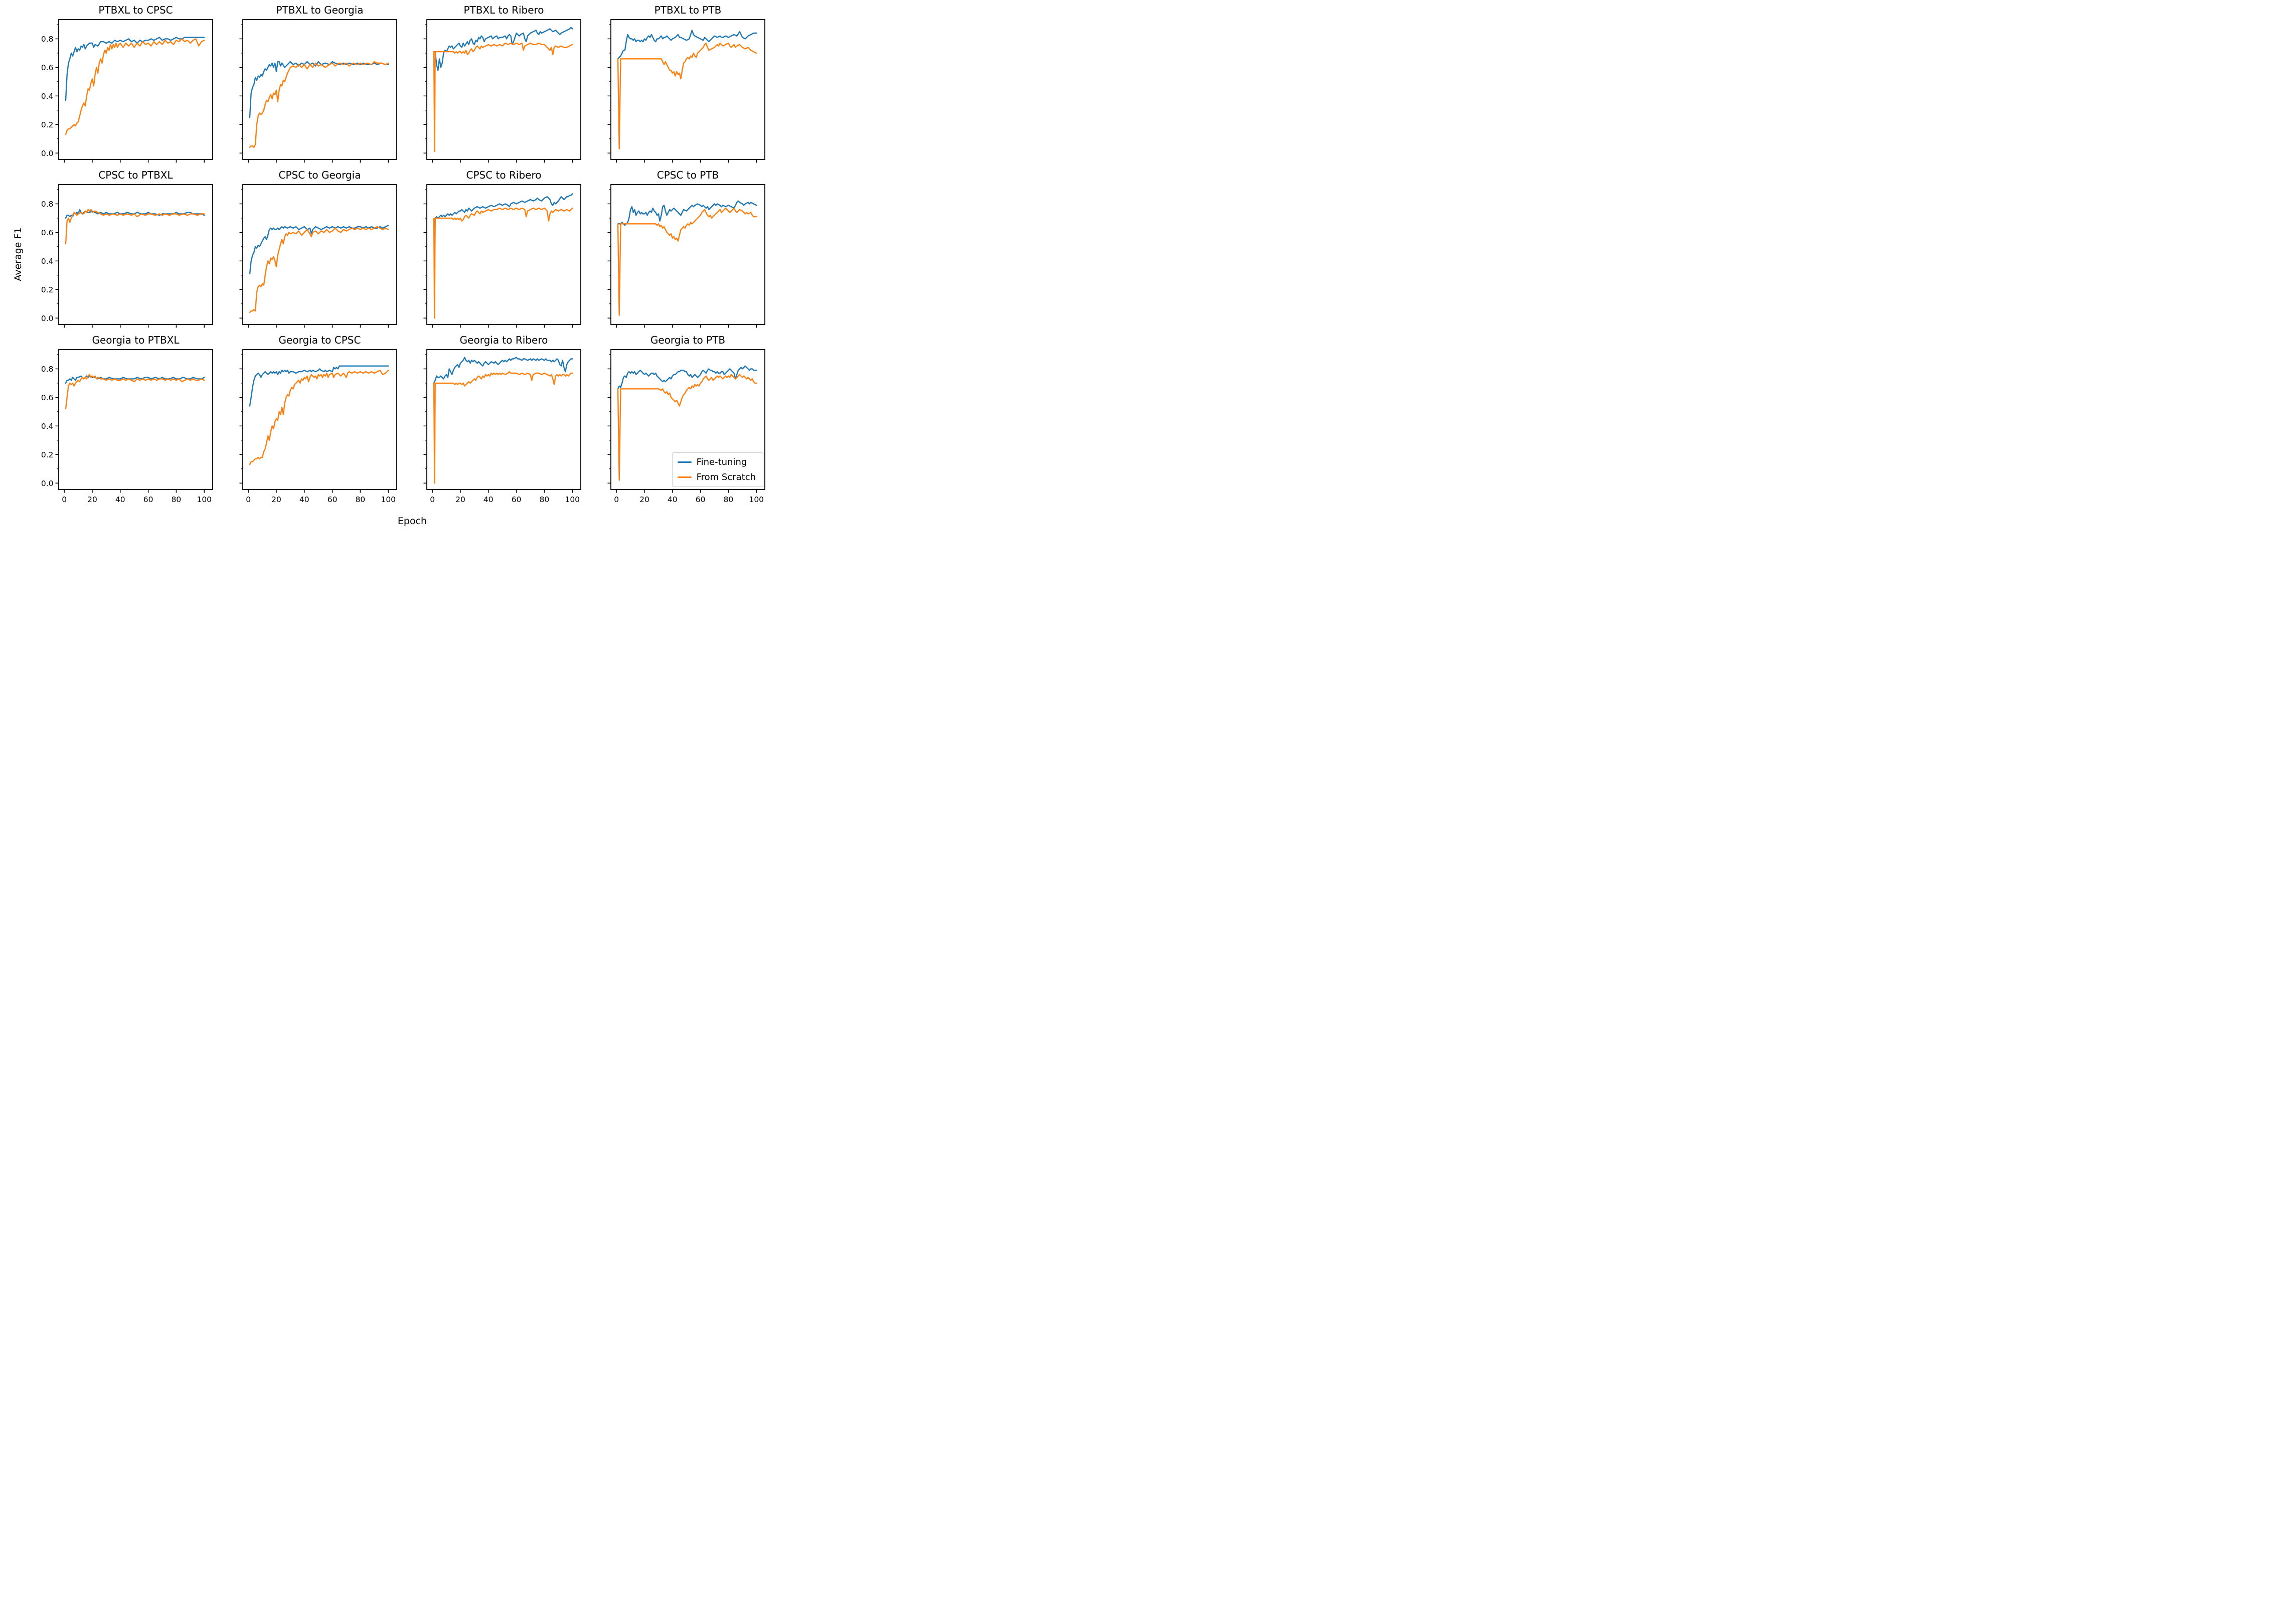  Describe the element at coordinates (136, 340) in the screenshot. I see `plot-title: Georgia to PTBXL` at that location.